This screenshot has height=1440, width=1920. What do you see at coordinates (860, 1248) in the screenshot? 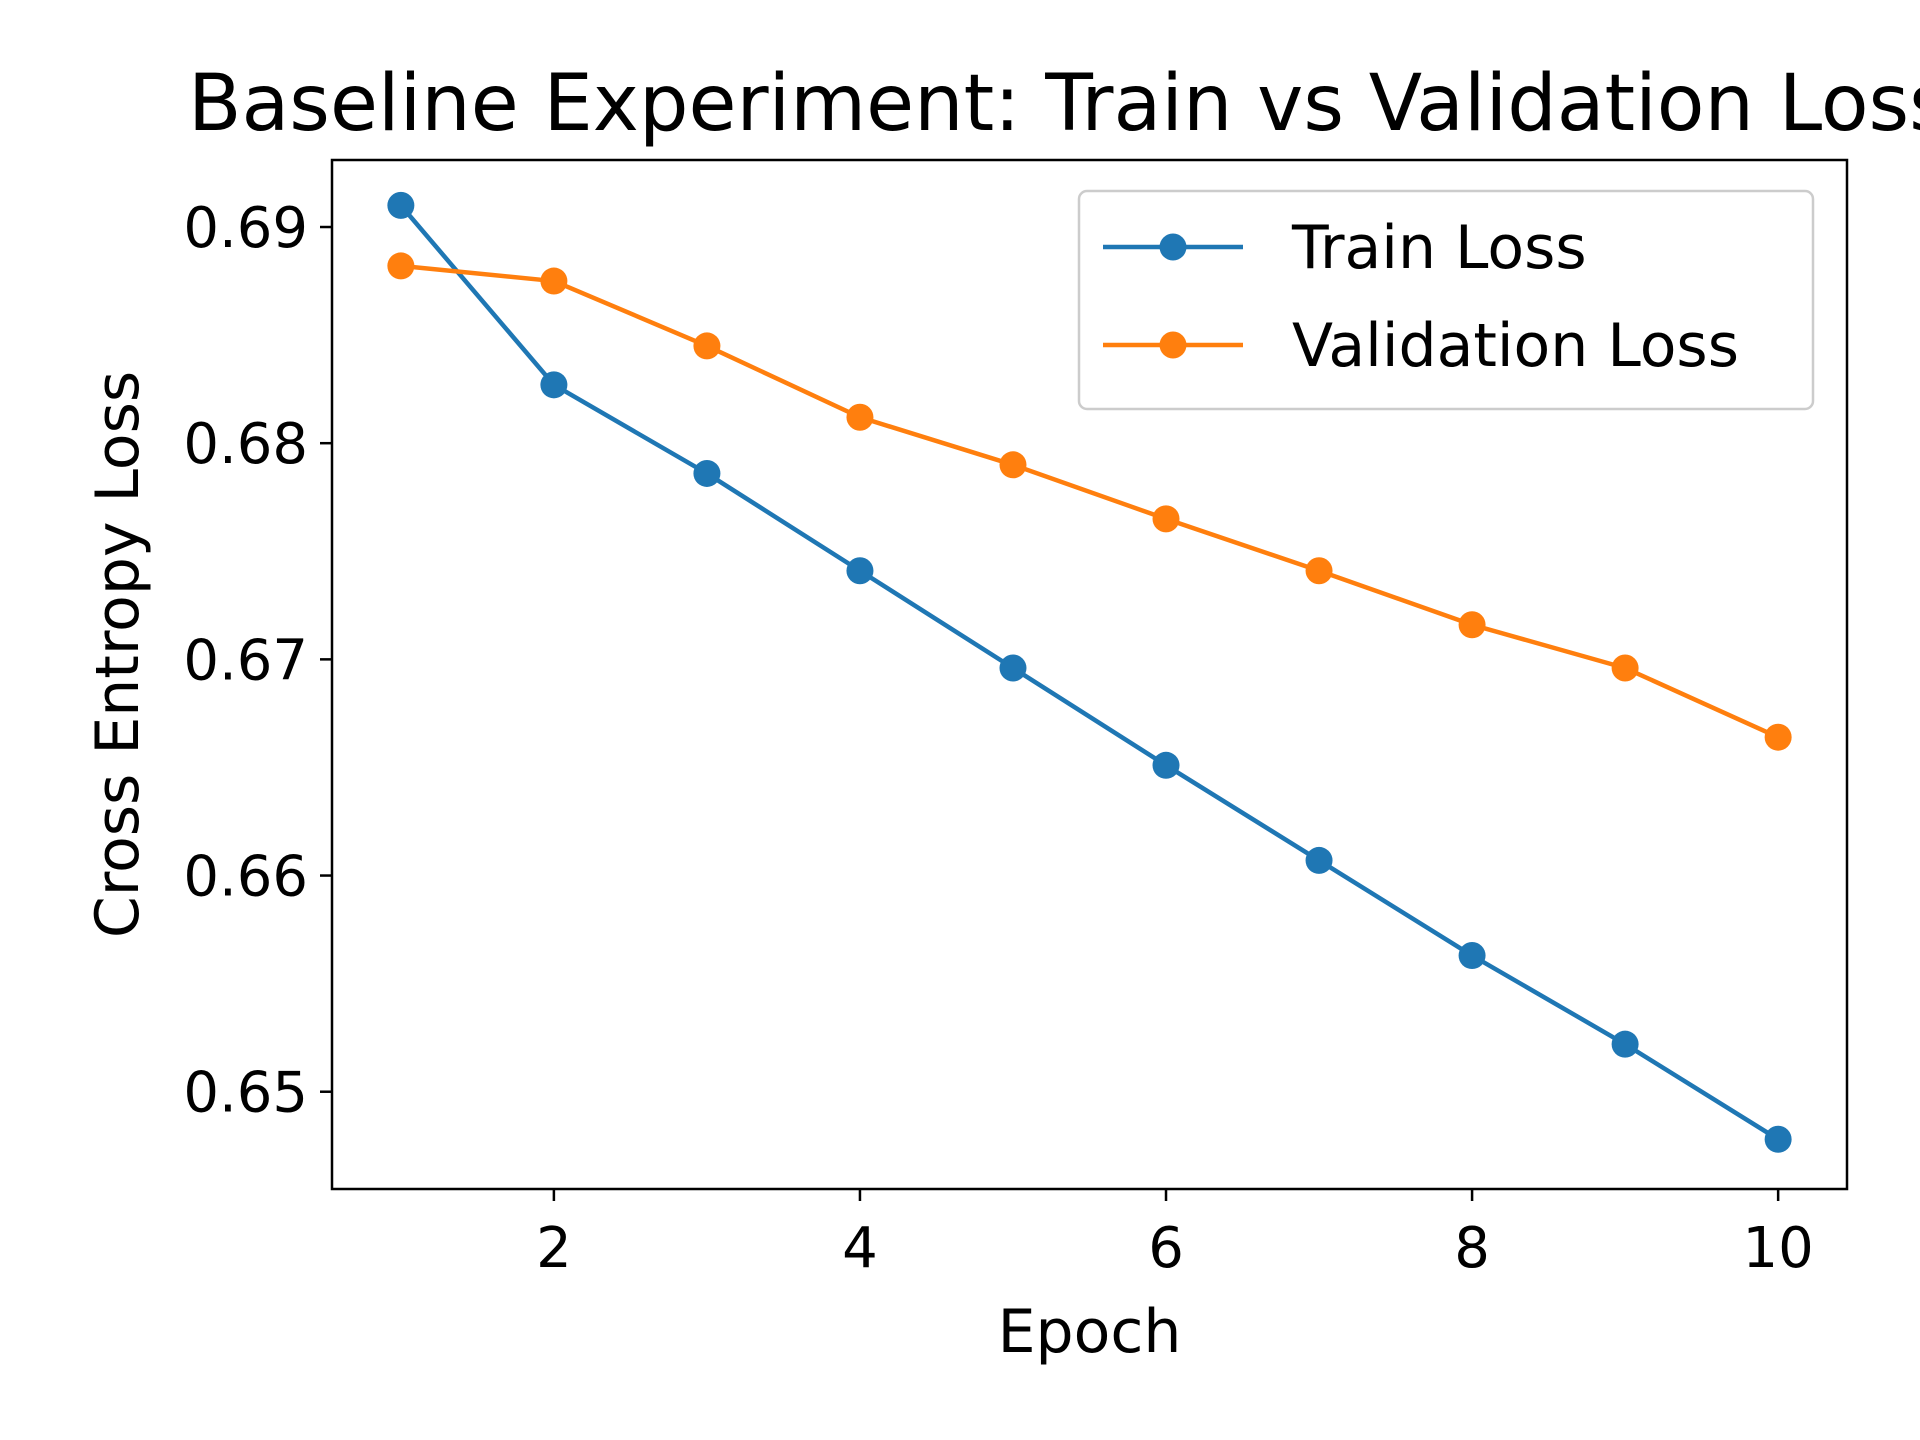
I see `x-tick-label: 4` at bounding box center [860, 1248].